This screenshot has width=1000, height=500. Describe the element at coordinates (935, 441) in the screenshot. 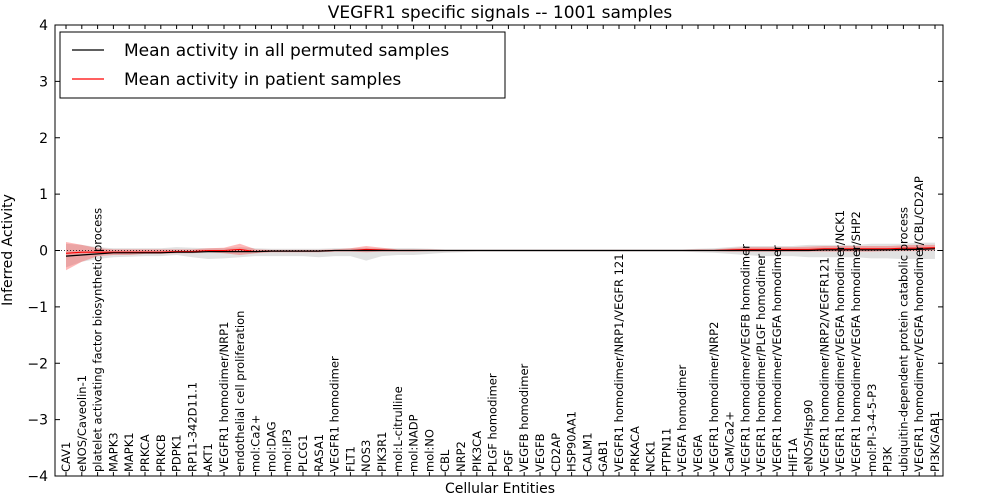

I see `category-label: PI3K/GAB1` at that location.